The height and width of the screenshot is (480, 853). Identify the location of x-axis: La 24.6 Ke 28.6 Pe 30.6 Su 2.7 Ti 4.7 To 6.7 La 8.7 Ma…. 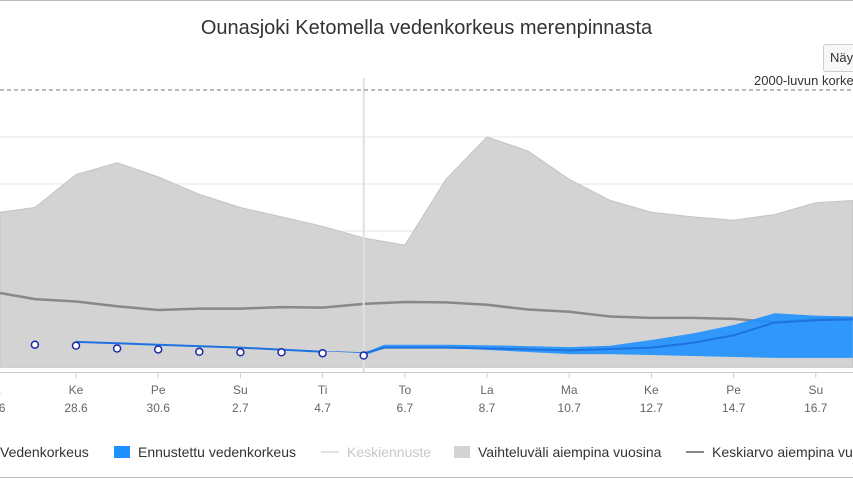
(414, 393).